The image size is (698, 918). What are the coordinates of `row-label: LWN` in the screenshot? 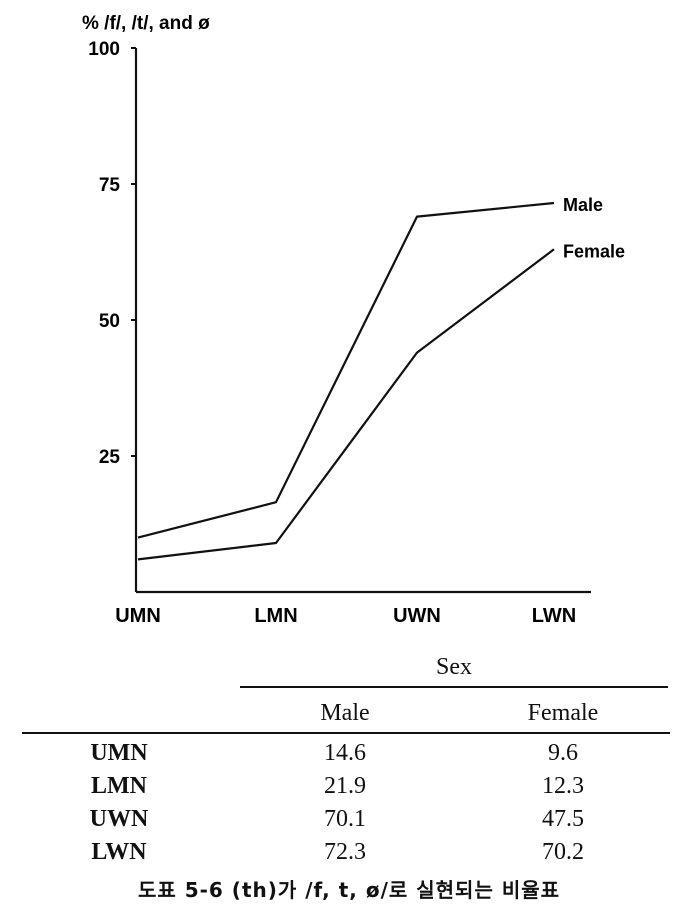 It's located at (119, 852).